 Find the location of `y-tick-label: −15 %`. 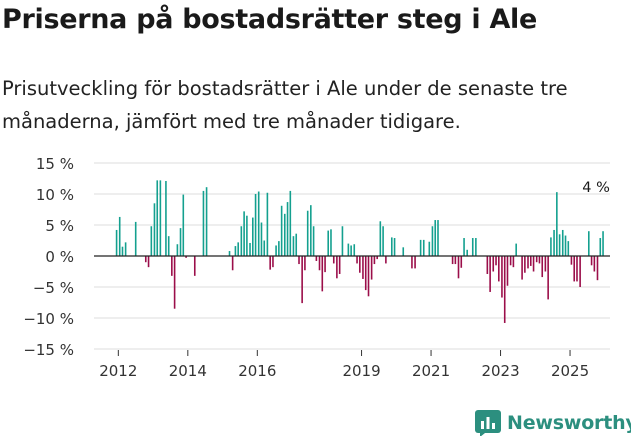

y-tick-label: −15 % is located at coordinates (48, 350).